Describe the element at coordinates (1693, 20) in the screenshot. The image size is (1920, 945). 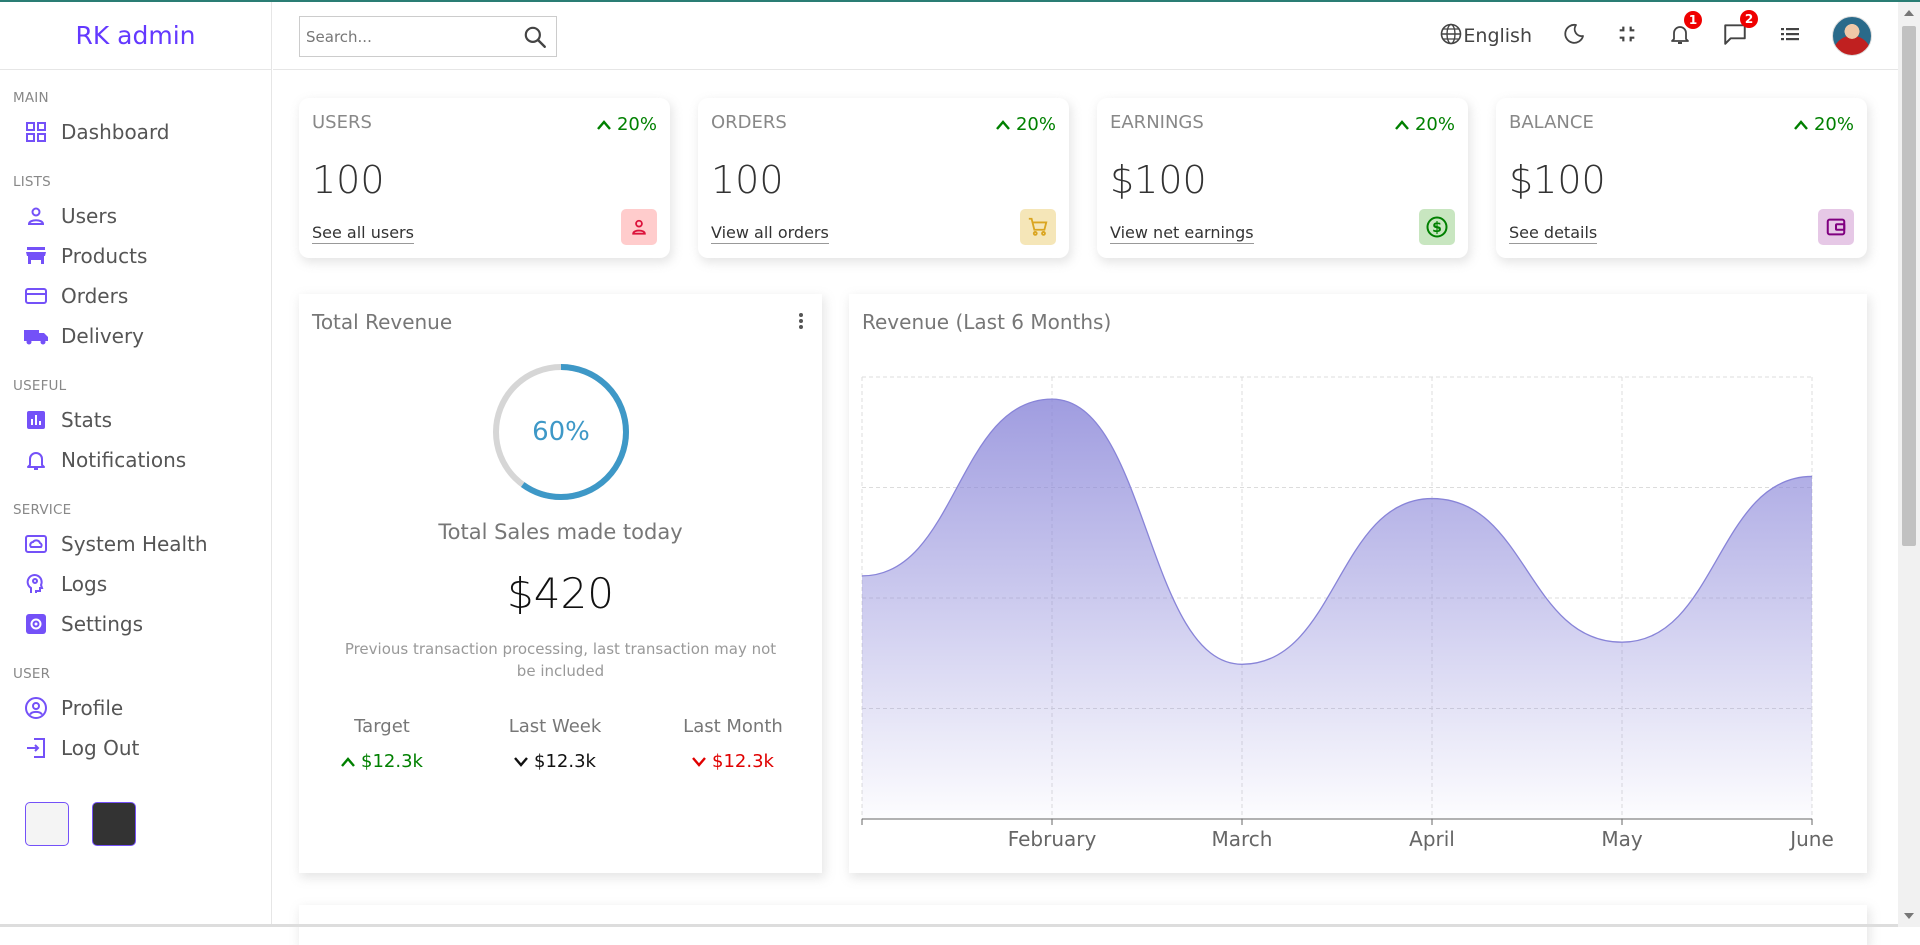
I see `notification-count-badge: 1` at that location.